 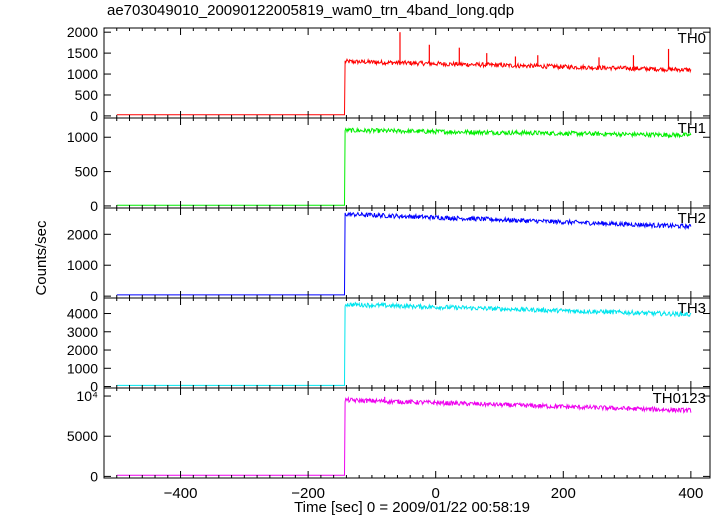 I want to click on x-axis-label: Time [sec] 0 = 2009/01/22 00:58:19, so click(x=412, y=507).